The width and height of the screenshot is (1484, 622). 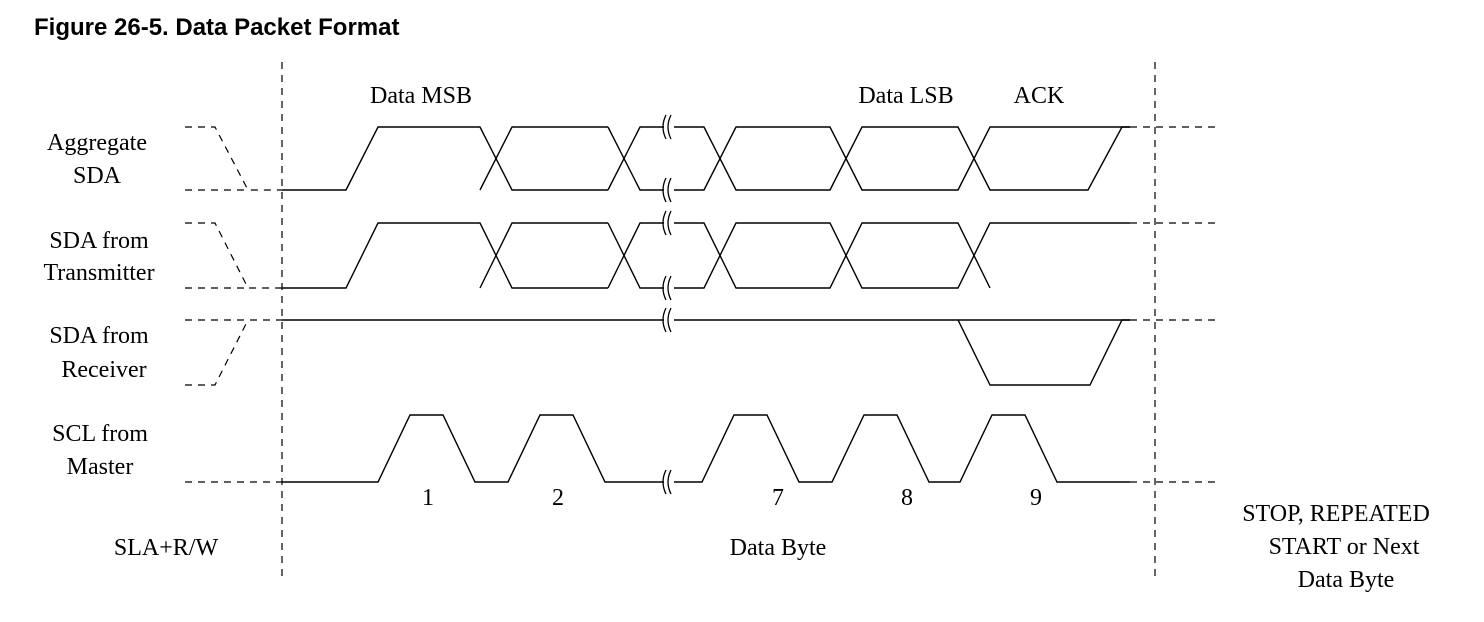 What do you see at coordinates (97, 176) in the screenshot?
I see `label-aggregate-sda-line2: SDA` at bounding box center [97, 176].